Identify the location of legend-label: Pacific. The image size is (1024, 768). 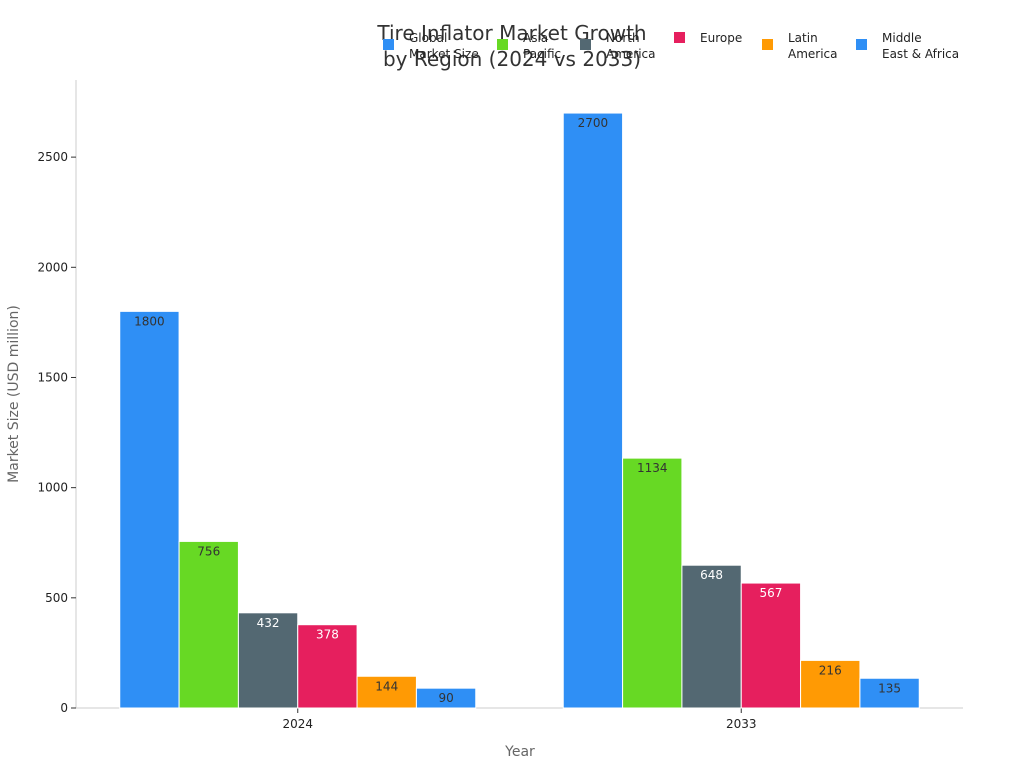
(542, 54).